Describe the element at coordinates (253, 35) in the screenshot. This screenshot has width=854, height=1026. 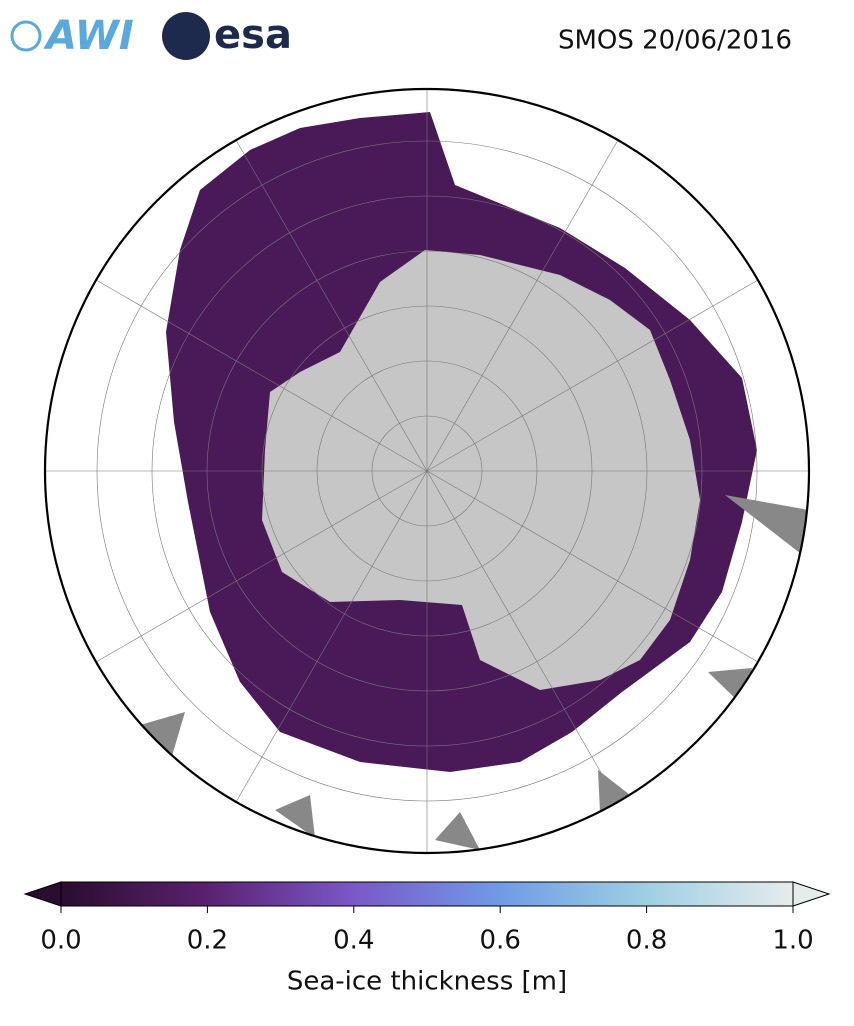
I see `esa-logo: esa` at that location.